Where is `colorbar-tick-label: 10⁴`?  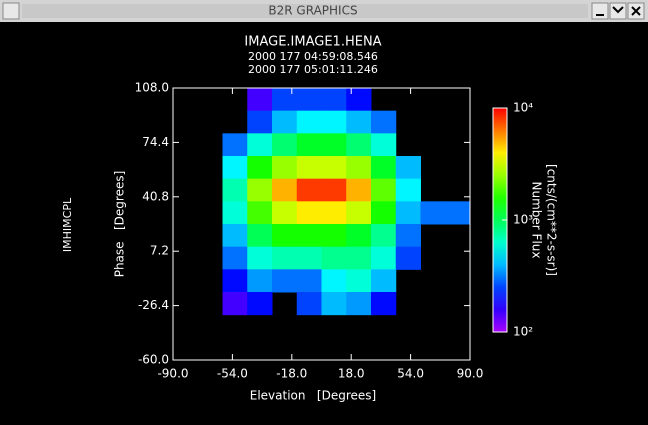 colorbar-tick-label: 10⁴ is located at coordinates (523, 108).